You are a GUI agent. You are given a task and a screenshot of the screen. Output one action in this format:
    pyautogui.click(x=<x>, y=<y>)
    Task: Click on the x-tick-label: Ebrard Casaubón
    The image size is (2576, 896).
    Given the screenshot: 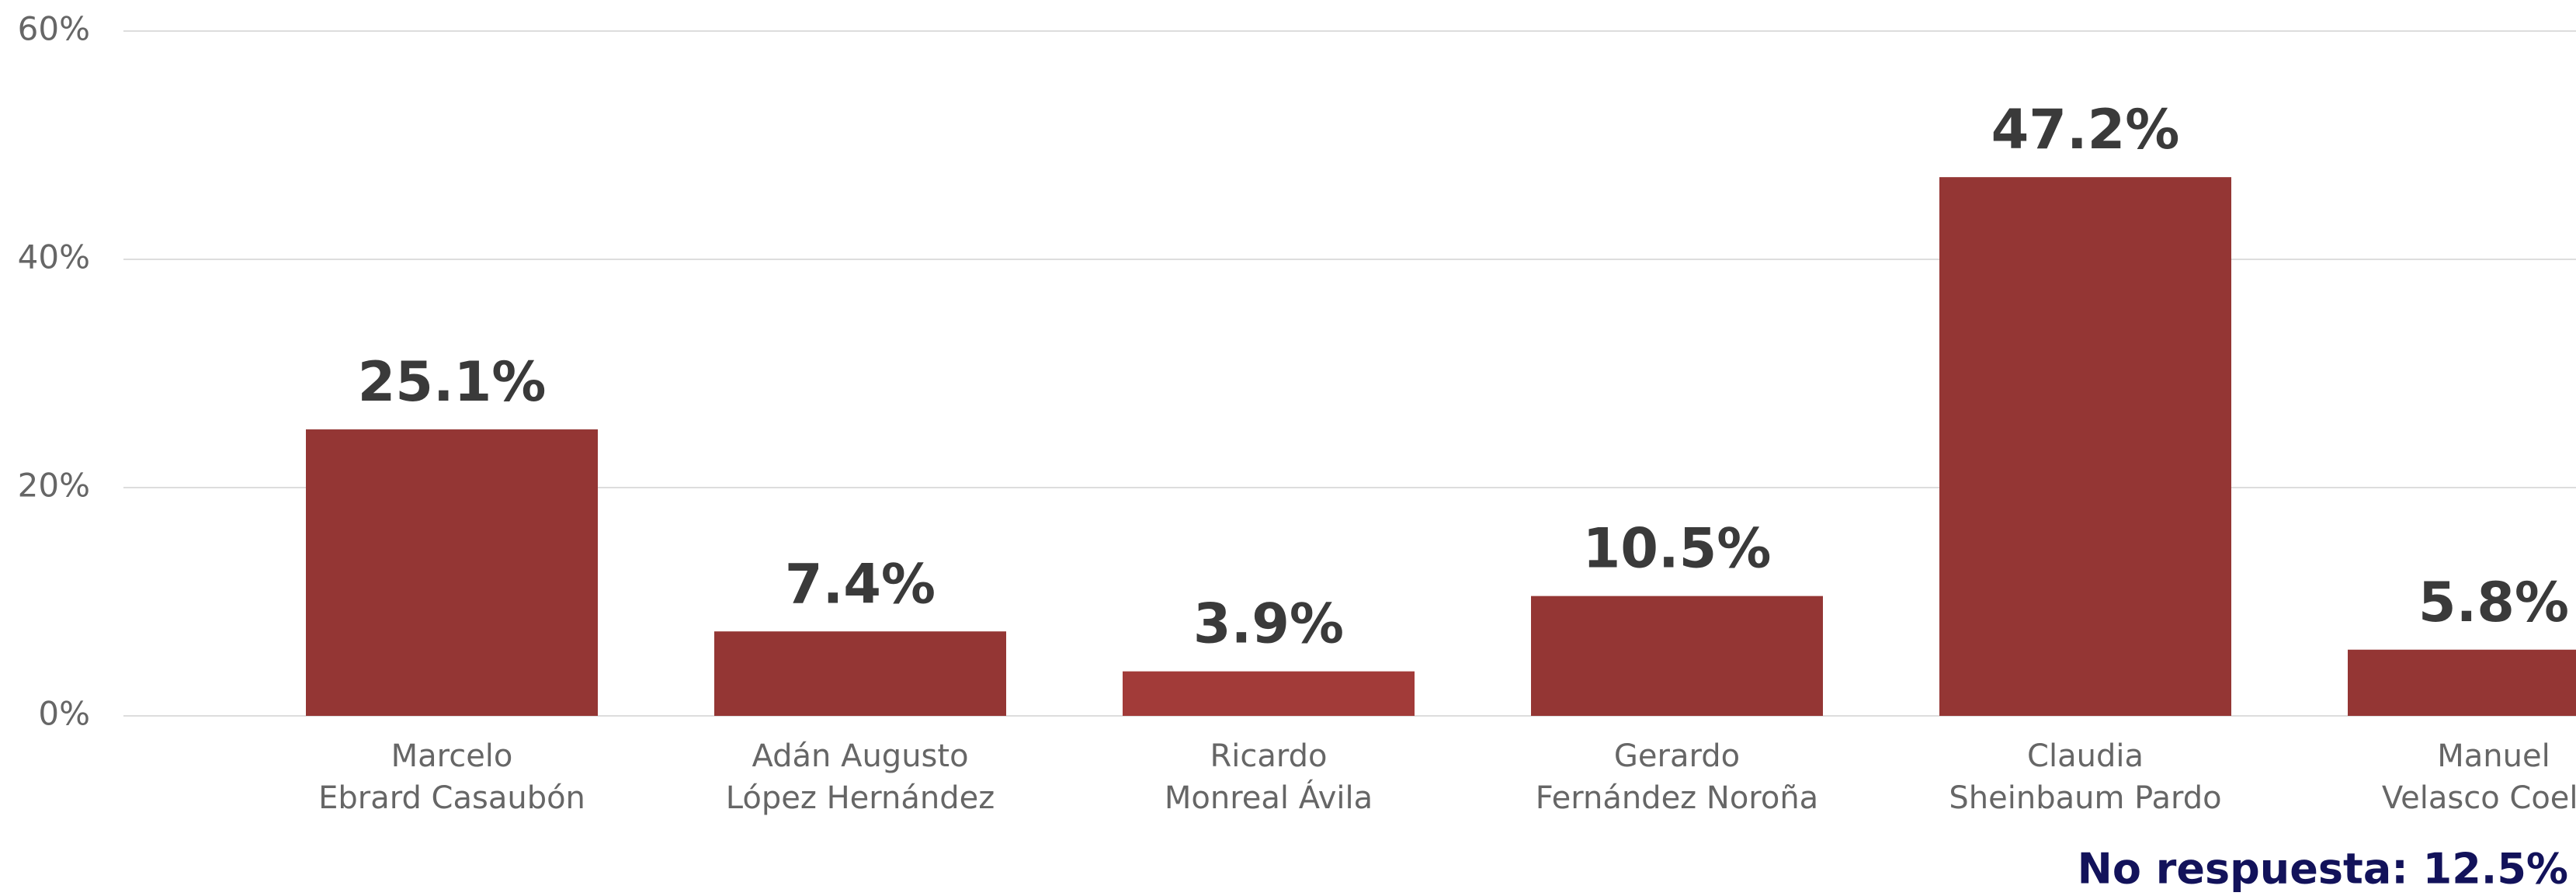 What is the action you would take?
    pyautogui.click(x=451, y=798)
    